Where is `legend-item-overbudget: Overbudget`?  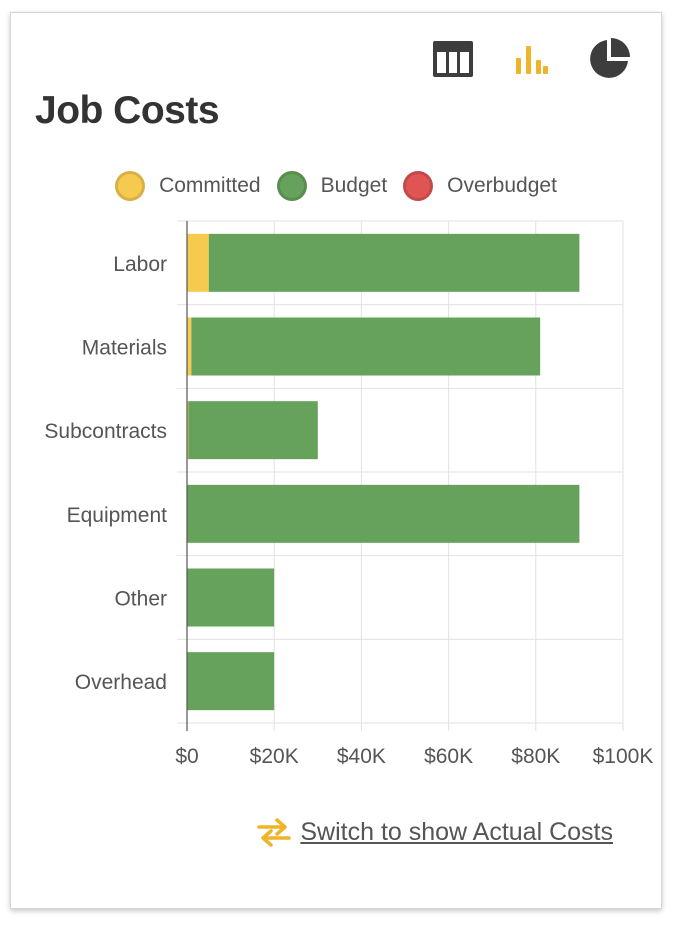 legend-item-overbudget: Overbudget is located at coordinates (480, 186).